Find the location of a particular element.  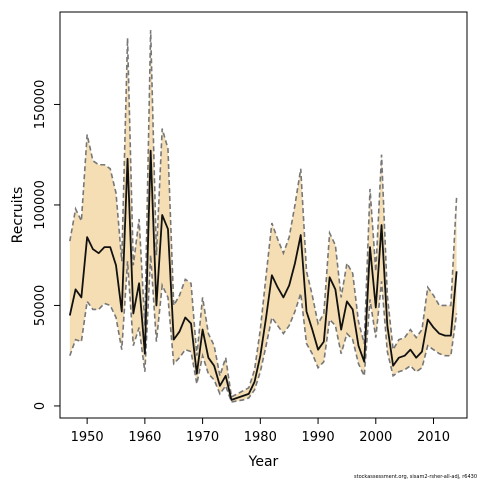

x-axis-title: Year is located at coordinates (263, 462).